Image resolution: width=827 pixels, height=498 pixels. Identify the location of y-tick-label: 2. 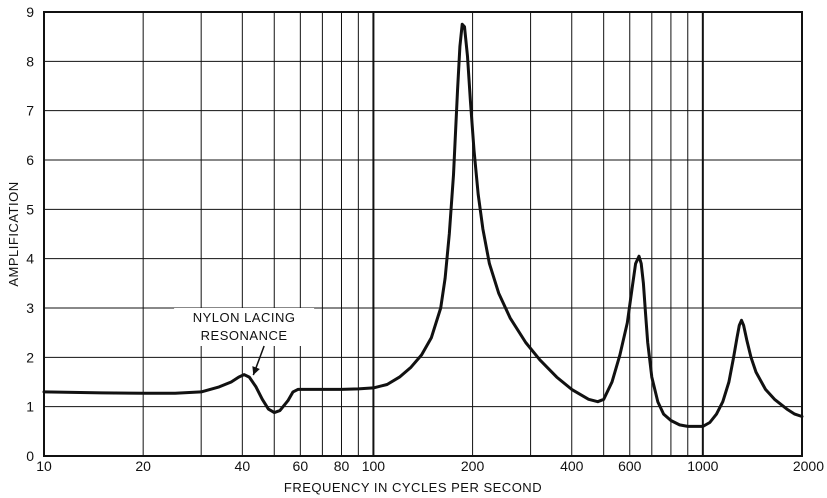
(30, 357).